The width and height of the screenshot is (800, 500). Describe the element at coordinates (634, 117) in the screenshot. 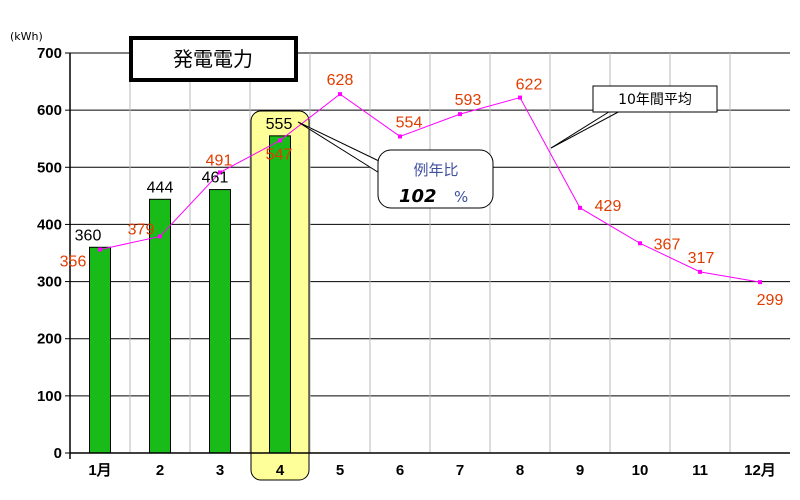

I see `average-legend-callout: 10年間平均` at that location.